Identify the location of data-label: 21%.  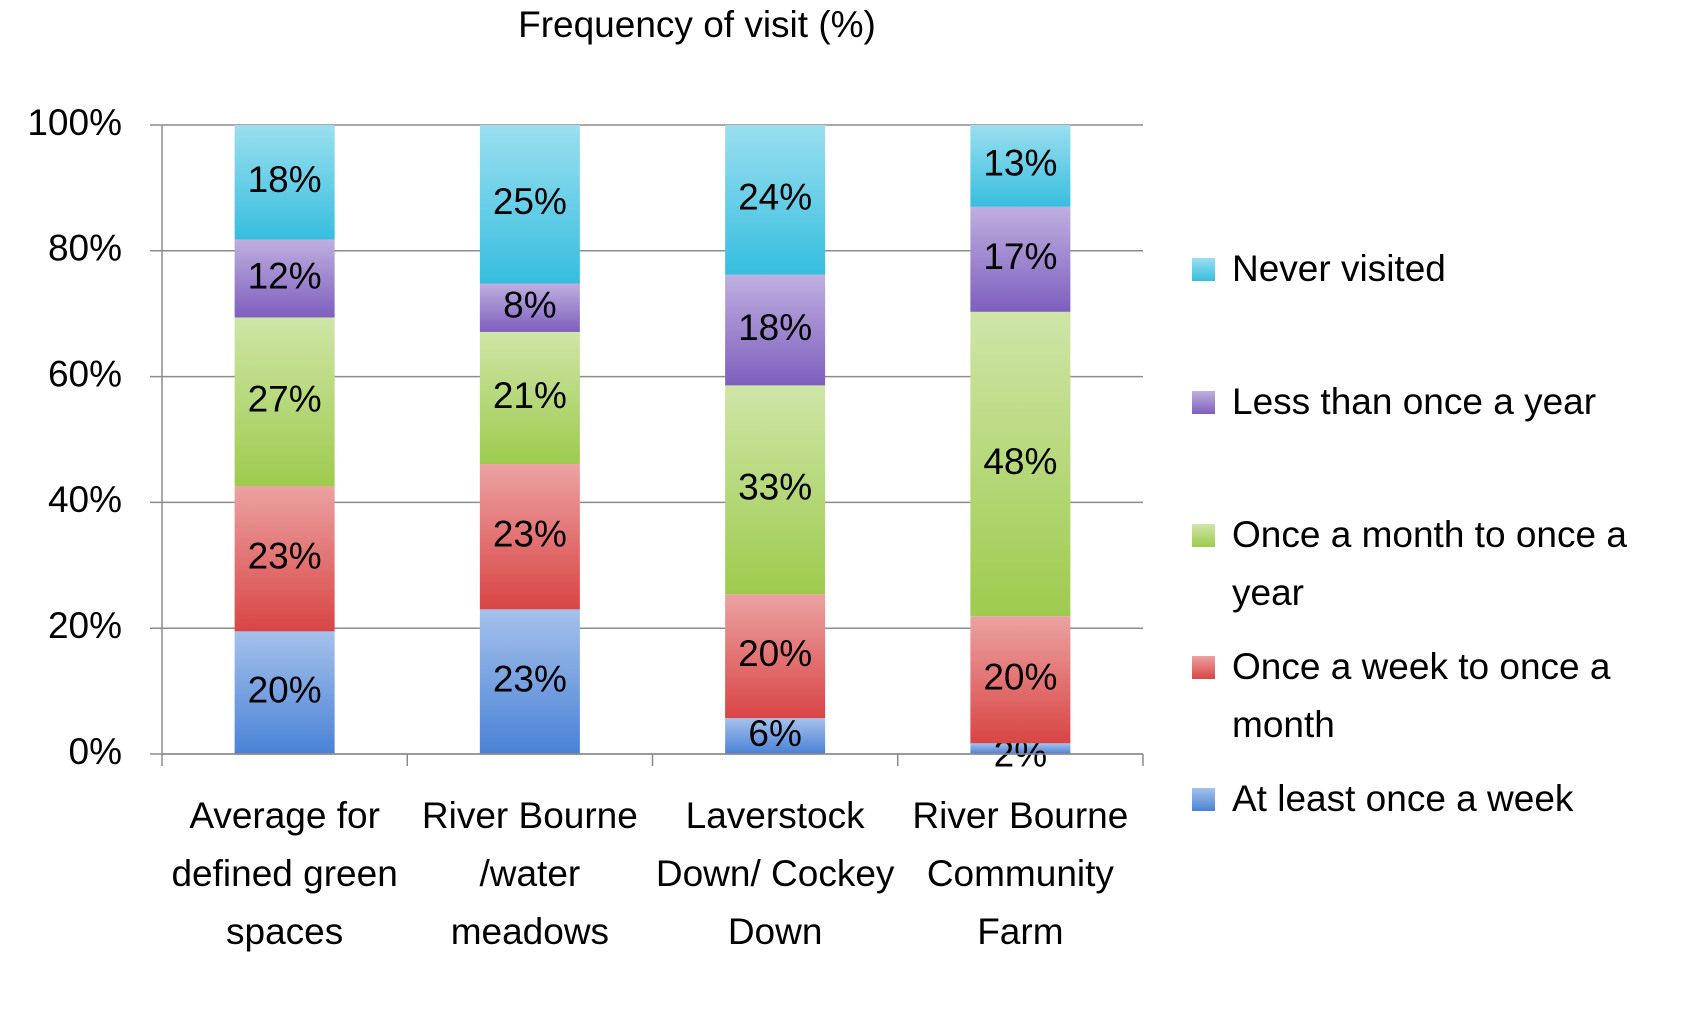
(530, 395).